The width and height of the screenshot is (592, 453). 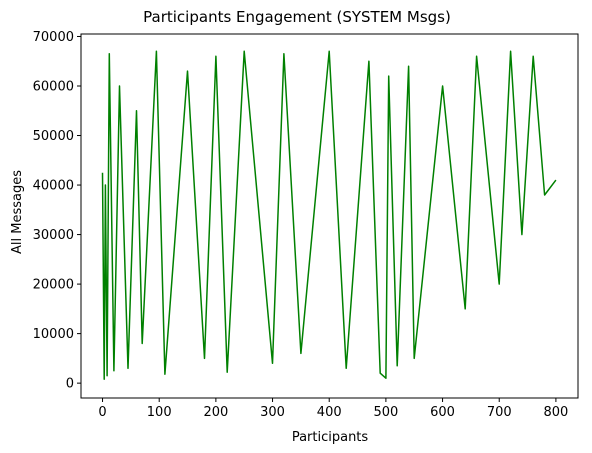 What do you see at coordinates (53, 235) in the screenshot?
I see `y-tick-label: 30000` at bounding box center [53, 235].